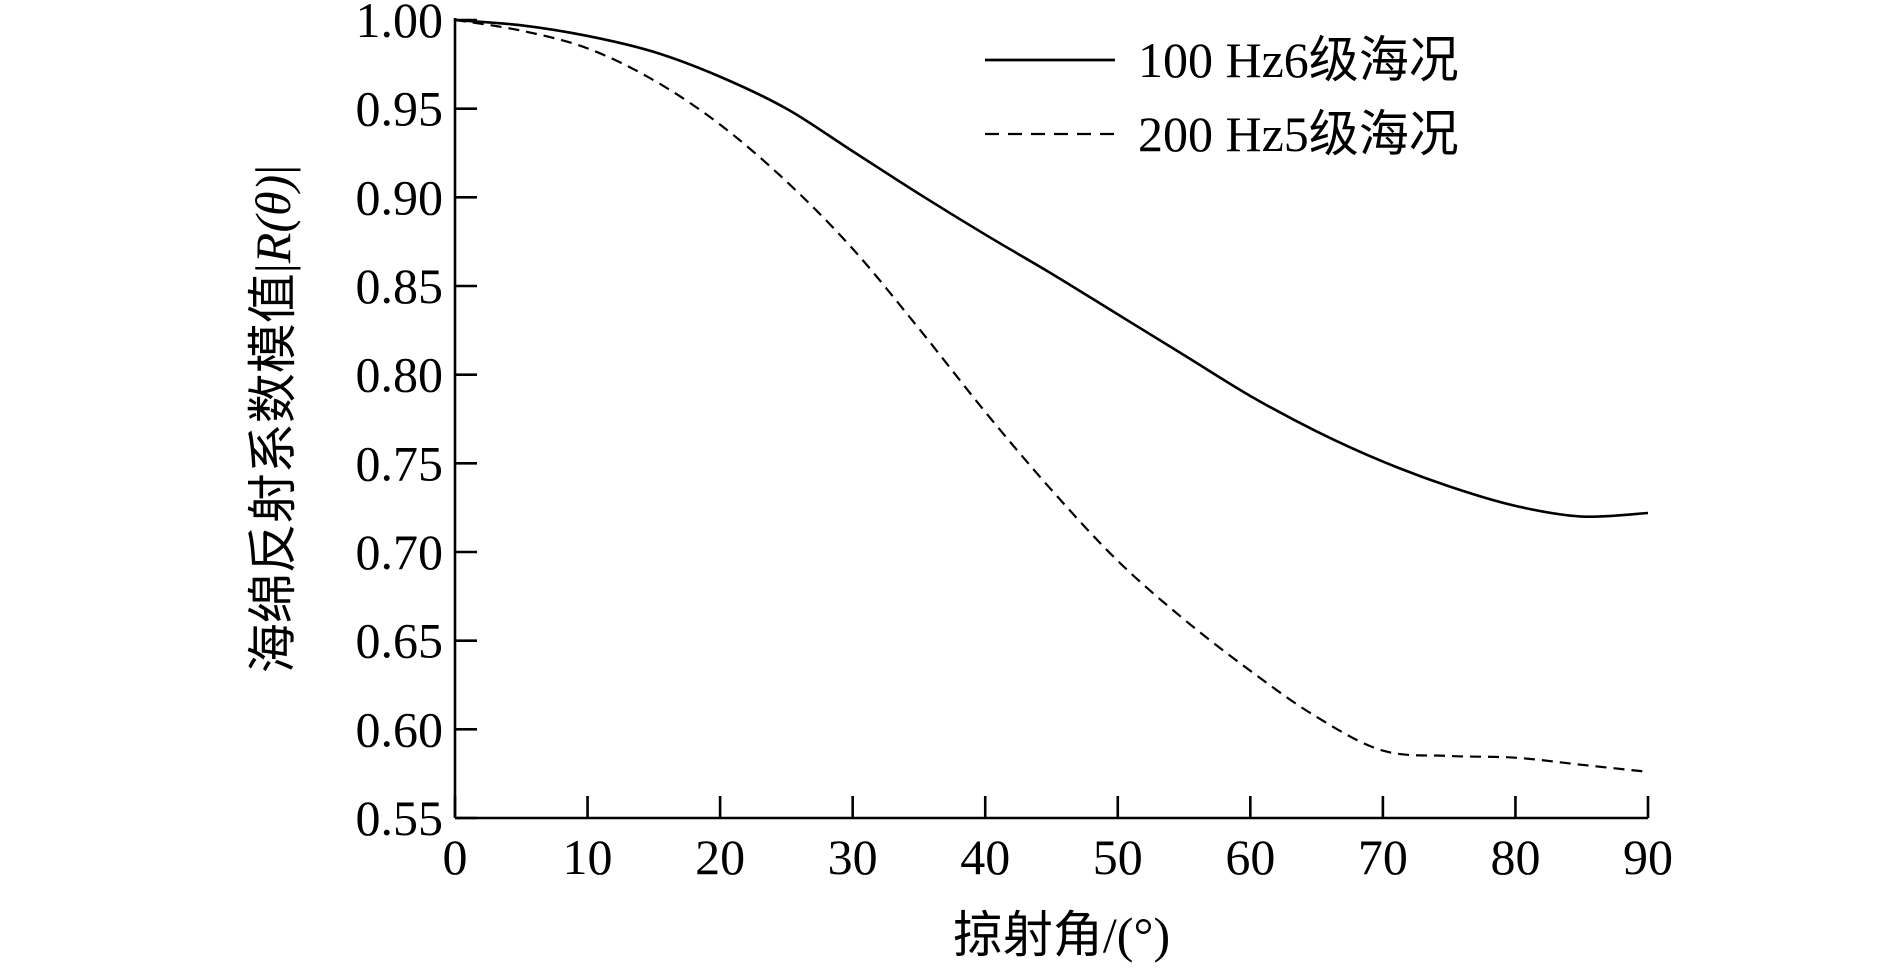 The width and height of the screenshot is (1889, 970). Describe the element at coordinates (455, 857) in the screenshot. I see `x-tick-label: 0` at that location.